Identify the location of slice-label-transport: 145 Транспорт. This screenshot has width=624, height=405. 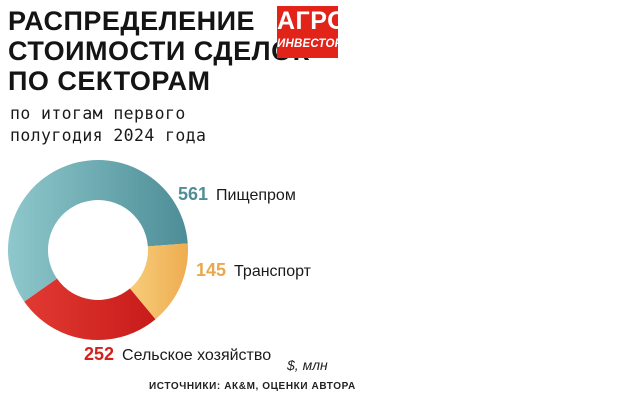
(253, 271).